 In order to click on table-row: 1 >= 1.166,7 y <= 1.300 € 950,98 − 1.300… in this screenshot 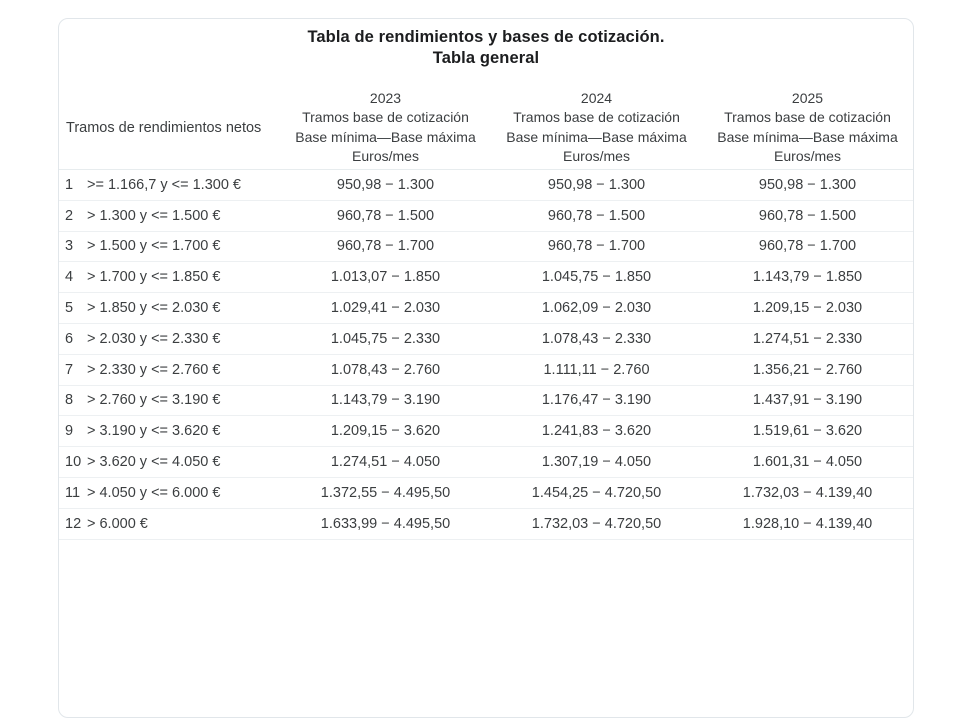, I will do `click(486, 185)`.